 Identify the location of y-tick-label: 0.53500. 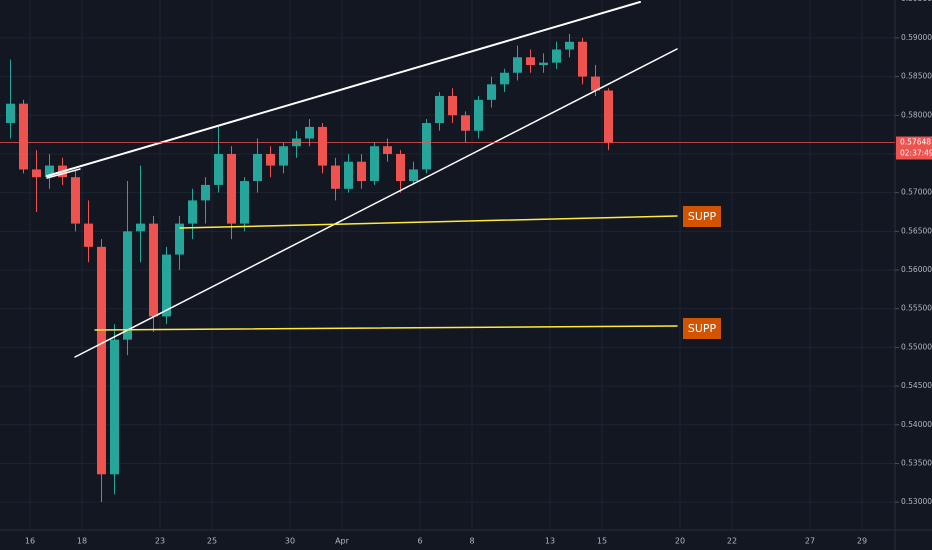
(916, 462).